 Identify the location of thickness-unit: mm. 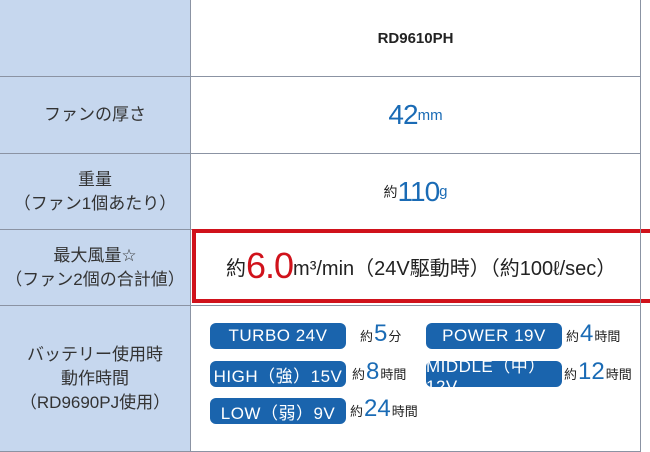
(430, 115).